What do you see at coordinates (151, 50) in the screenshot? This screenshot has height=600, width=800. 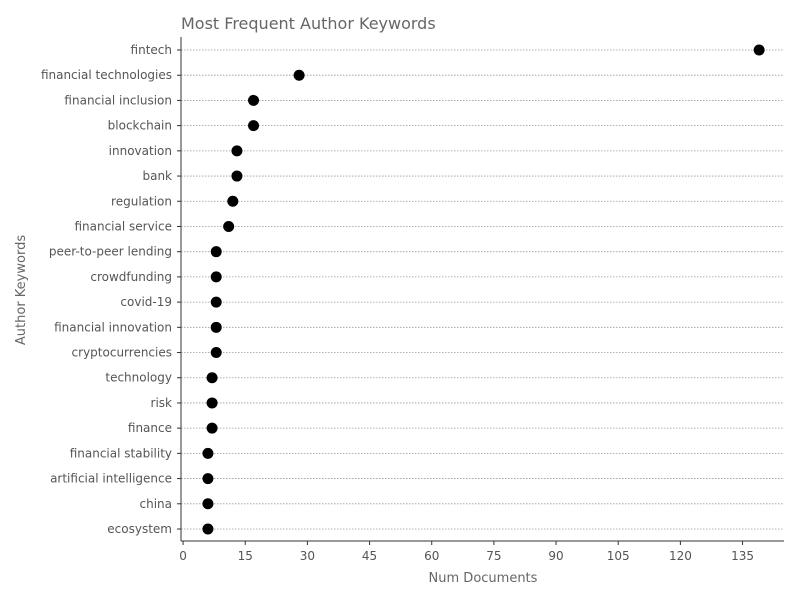 I see `y-tick-label: fintech` at bounding box center [151, 50].